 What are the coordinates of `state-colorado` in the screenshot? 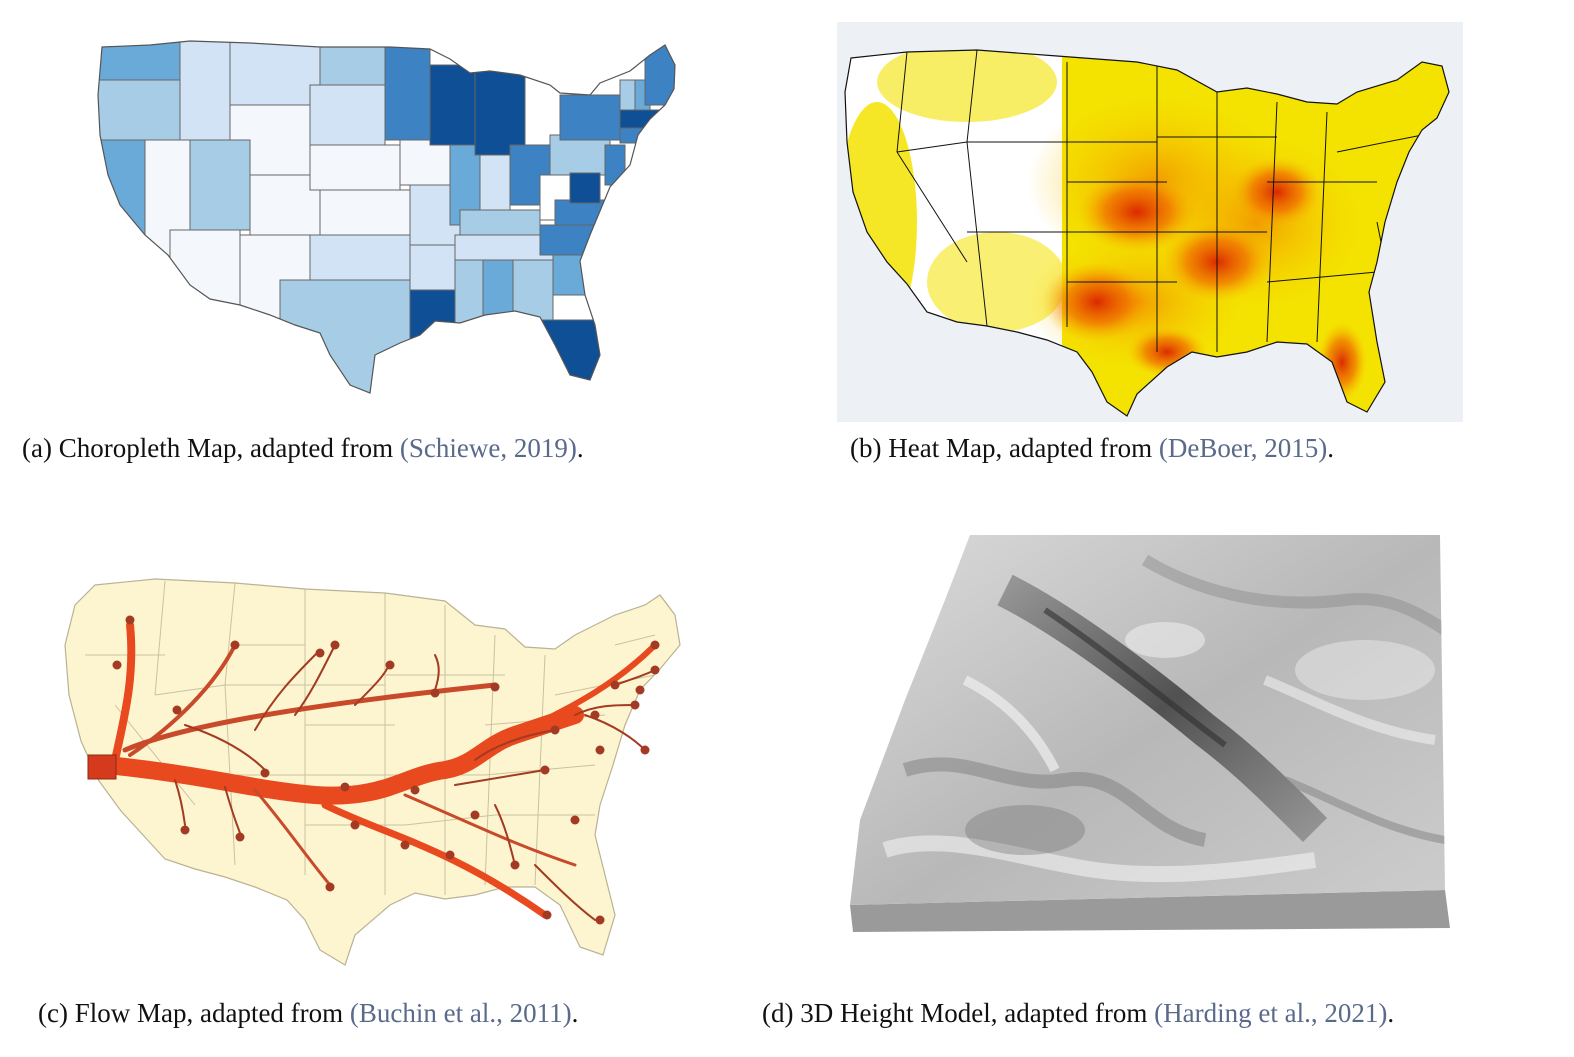 It's located at (285, 205).